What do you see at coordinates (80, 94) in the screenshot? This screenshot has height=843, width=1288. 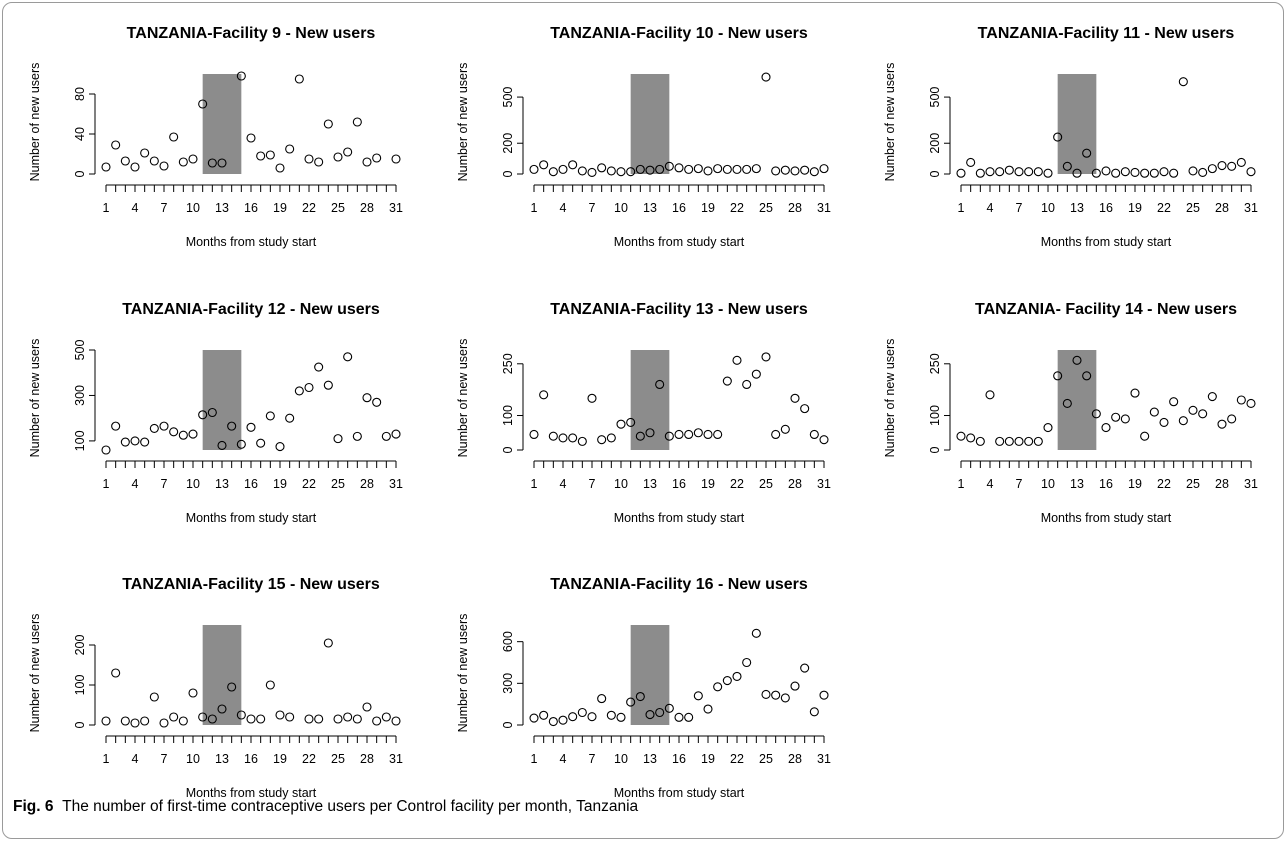 I see `y-tick-label: 80` at bounding box center [80, 94].